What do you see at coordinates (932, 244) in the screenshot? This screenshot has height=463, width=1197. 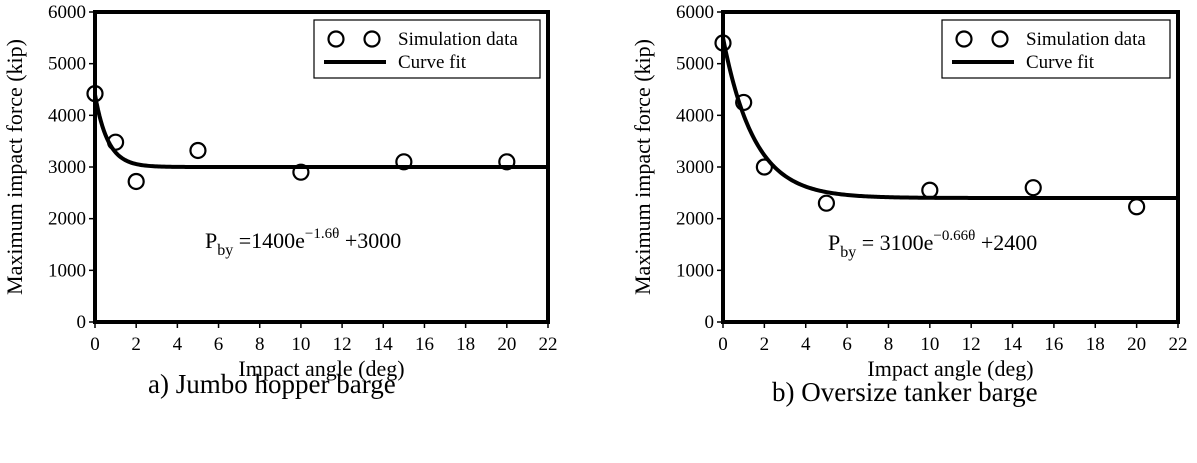 I see `equation-annotation: Pby = 3100e−0.66θ +2400` at bounding box center [932, 244].